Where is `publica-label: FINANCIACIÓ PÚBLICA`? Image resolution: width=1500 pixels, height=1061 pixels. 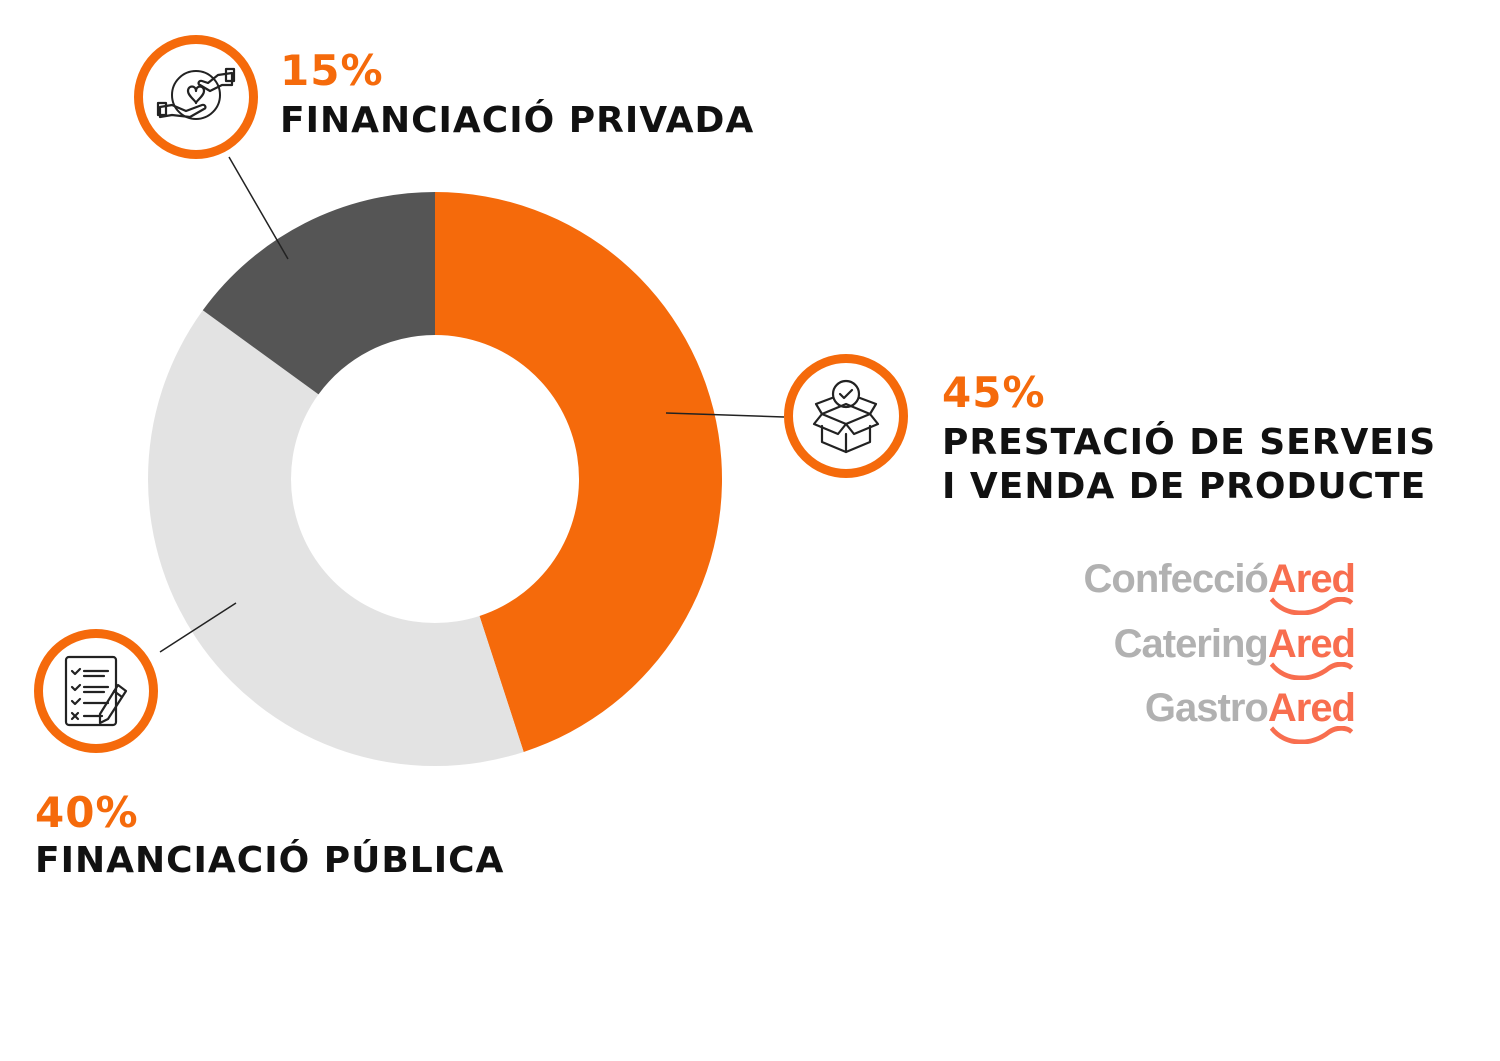
publica-label: FINANCIACIÓ PÚBLICA is located at coordinates (270, 860).